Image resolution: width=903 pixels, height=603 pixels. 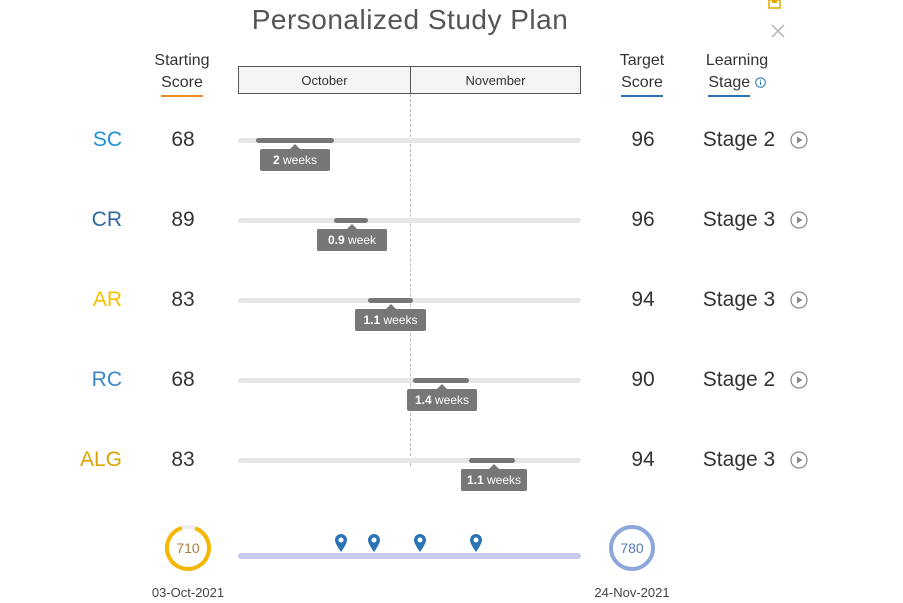 What do you see at coordinates (336, 240) in the screenshot?
I see `duration-number: 0.9` at bounding box center [336, 240].